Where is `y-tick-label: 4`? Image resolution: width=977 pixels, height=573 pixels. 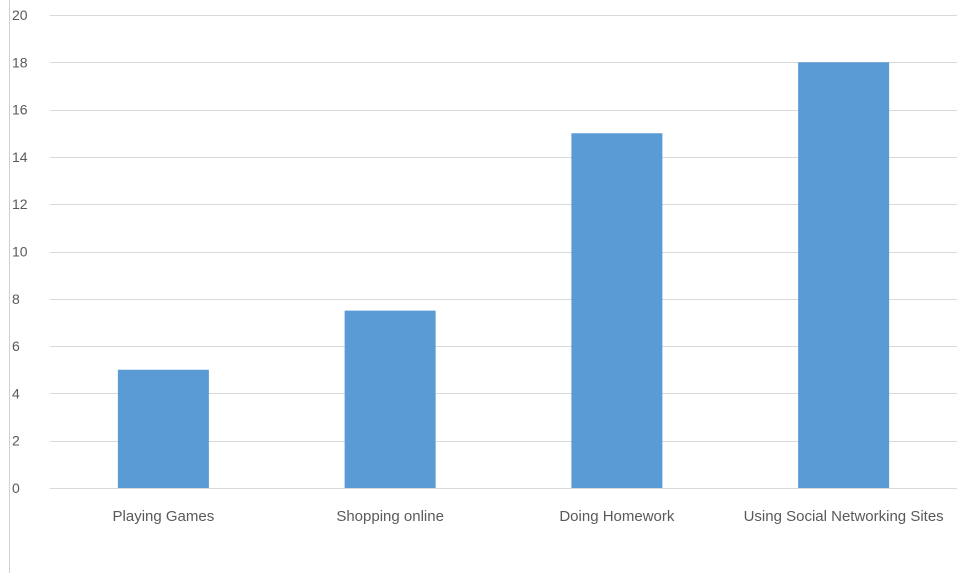
y-tick-label: 4 is located at coordinates (16, 393).